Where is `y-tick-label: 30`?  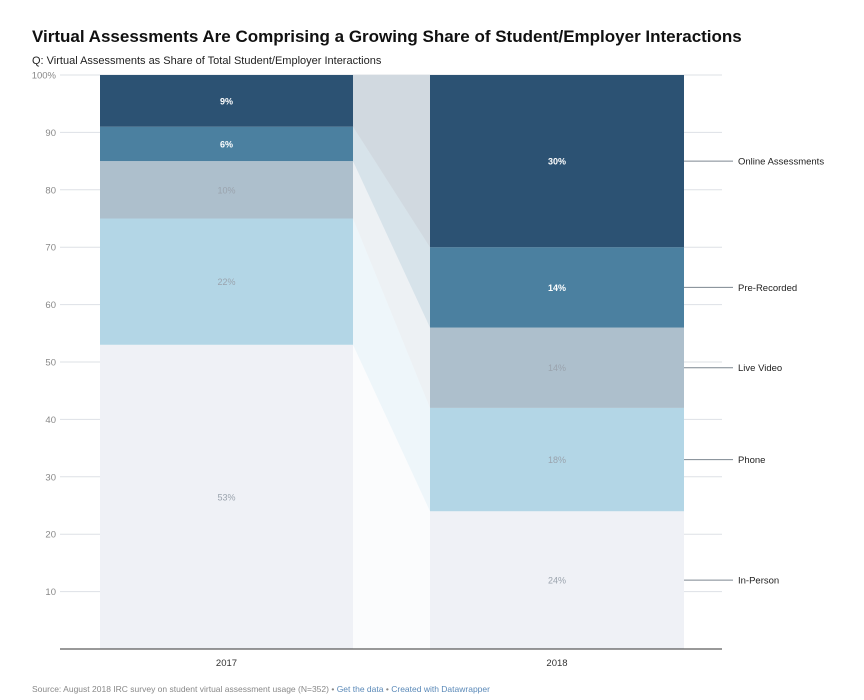
y-tick-label: 30 is located at coordinates (50, 477).